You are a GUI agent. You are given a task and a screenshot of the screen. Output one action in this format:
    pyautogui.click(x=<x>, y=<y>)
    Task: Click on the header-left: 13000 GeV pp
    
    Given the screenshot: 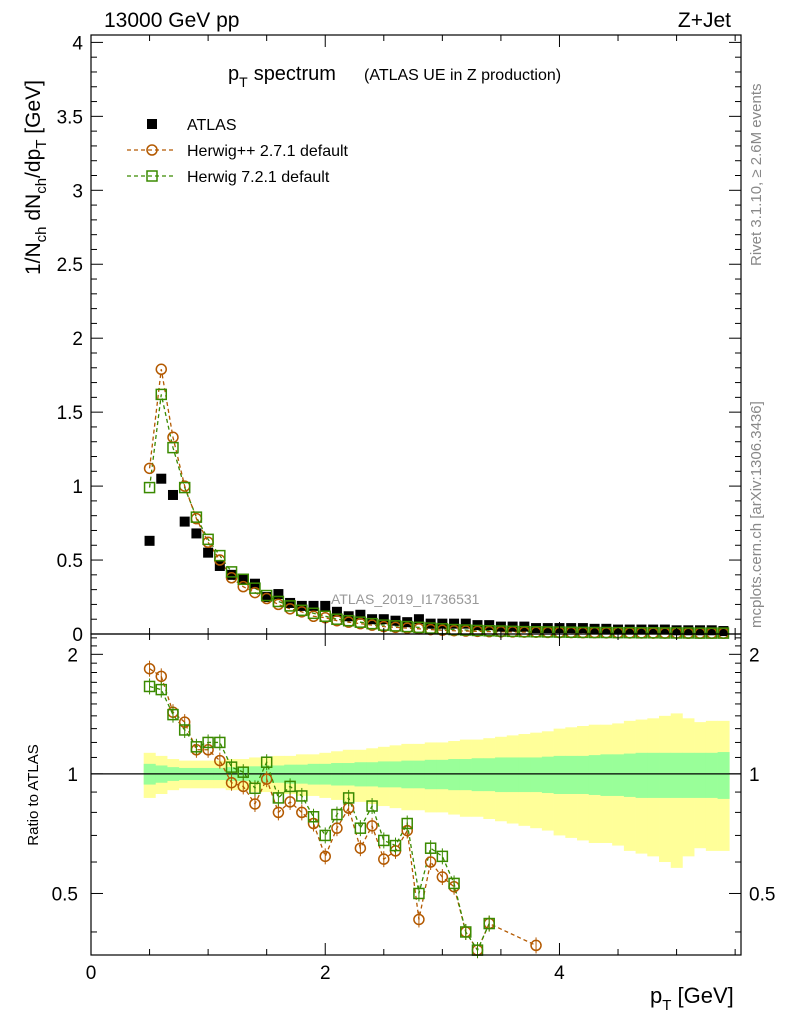 What is the action you would take?
    pyautogui.click(x=171, y=20)
    